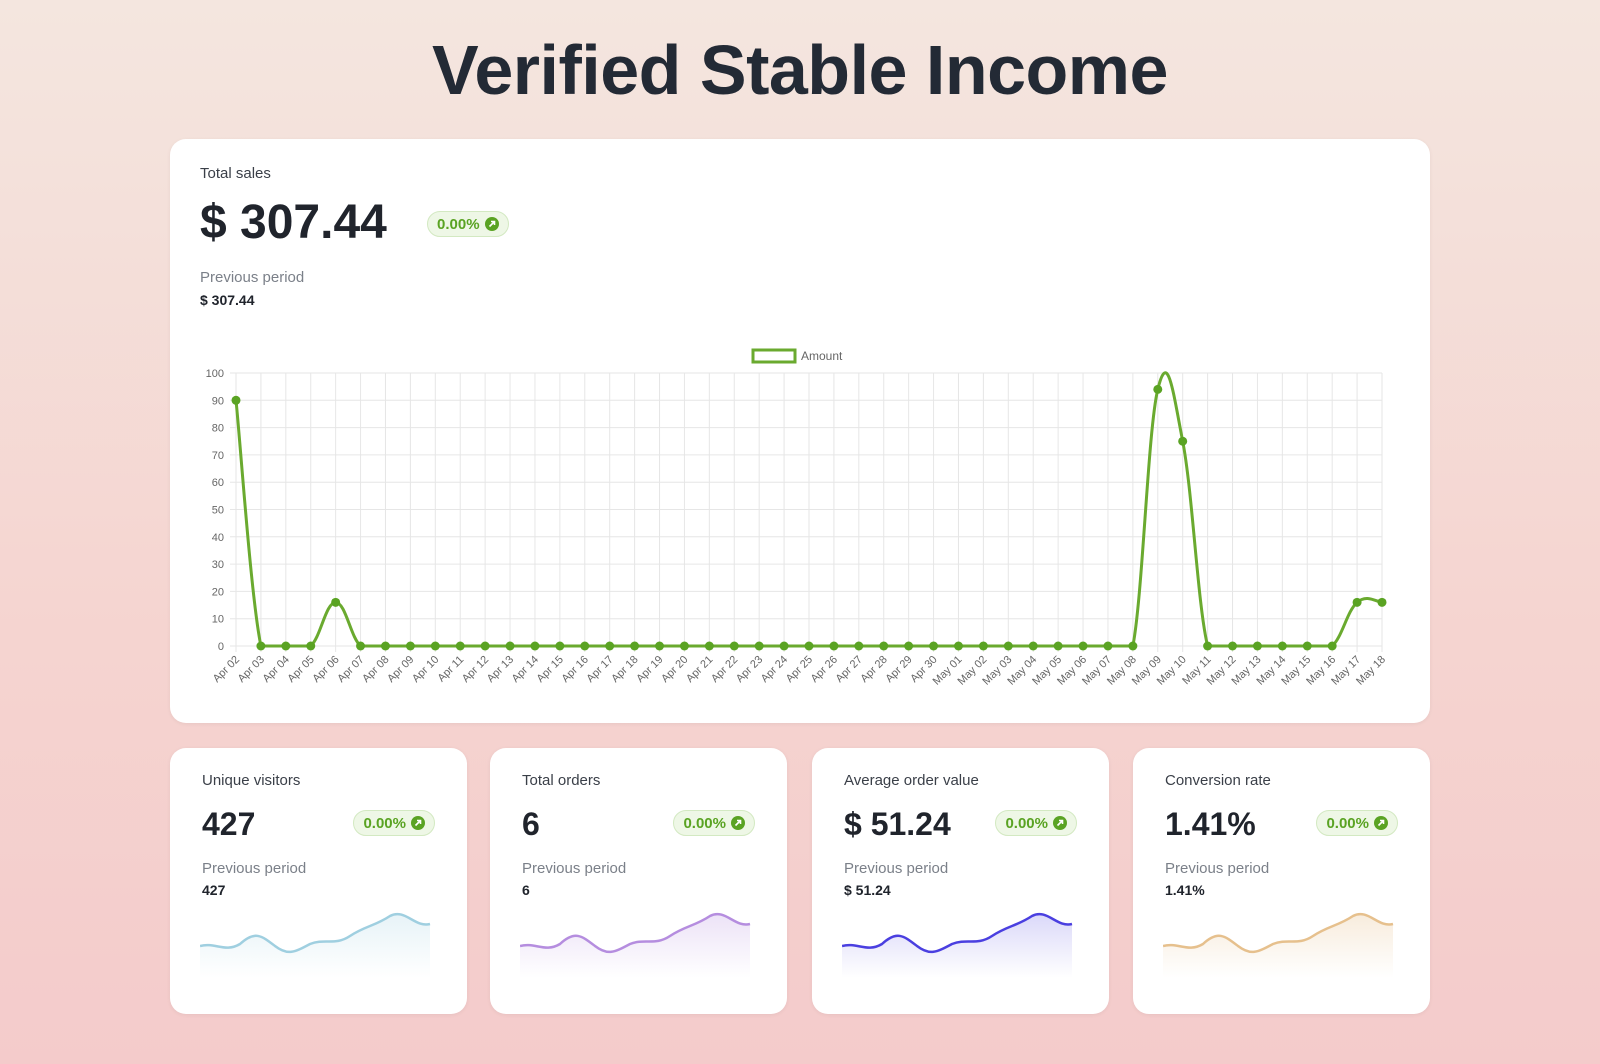  What do you see at coordinates (1218, 780) in the screenshot?
I see `metric-label: Conversion rate` at bounding box center [1218, 780].